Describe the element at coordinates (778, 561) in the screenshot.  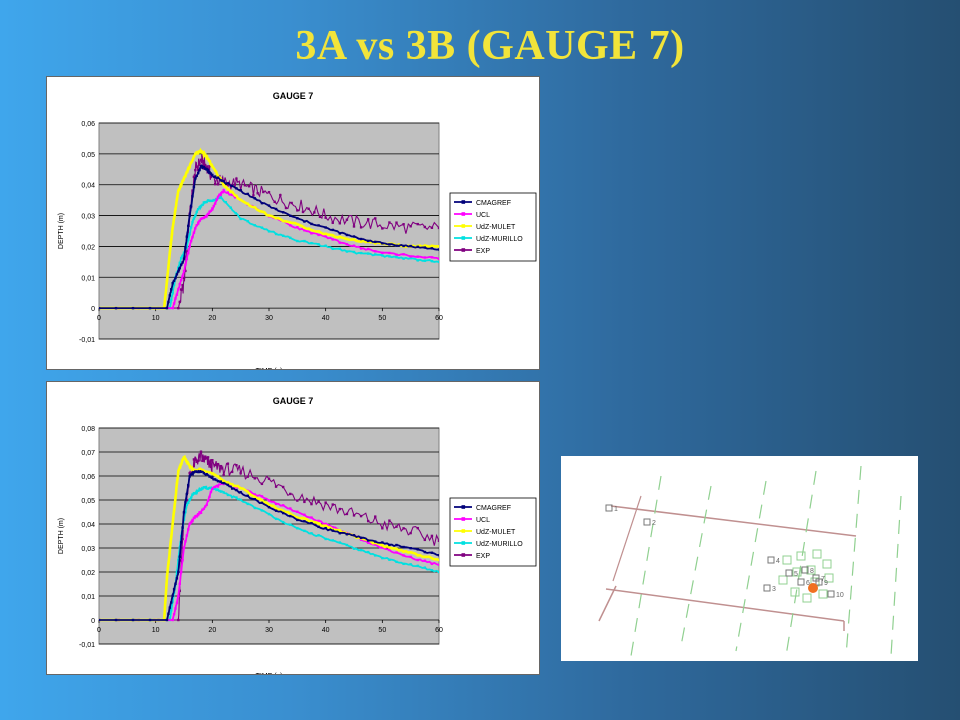
I see `gauge-label: 4` at that location.